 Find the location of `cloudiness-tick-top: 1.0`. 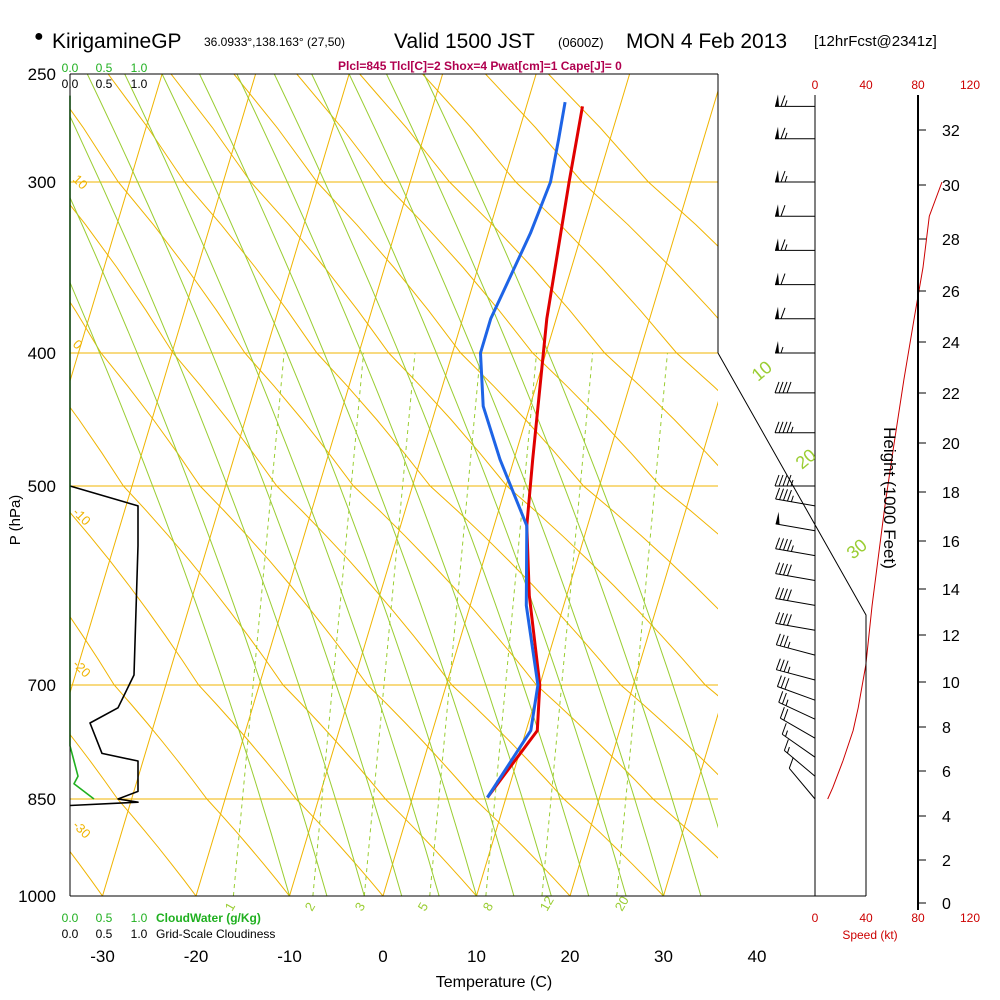

cloudiness-tick-top: 1.0 is located at coordinates (139, 84).